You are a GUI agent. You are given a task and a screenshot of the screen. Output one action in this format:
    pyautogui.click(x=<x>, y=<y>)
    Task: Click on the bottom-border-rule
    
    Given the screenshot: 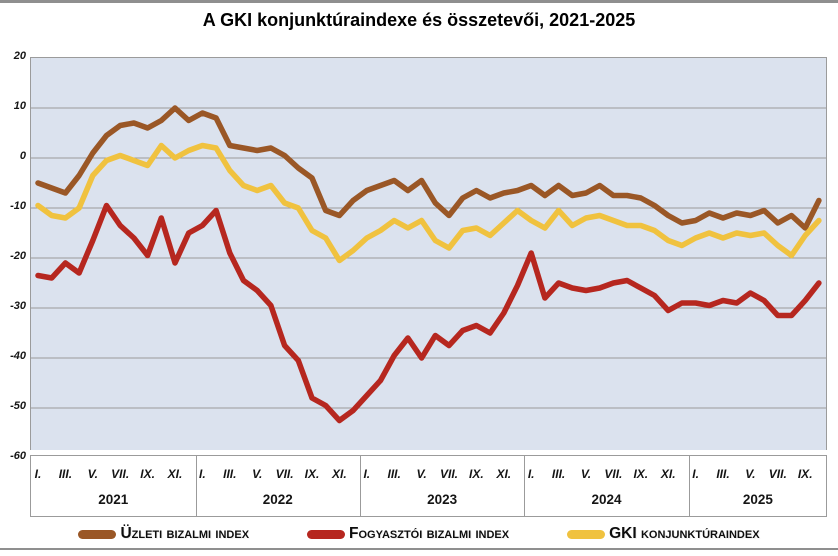 What is the action you would take?
    pyautogui.click(x=419, y=549)
    